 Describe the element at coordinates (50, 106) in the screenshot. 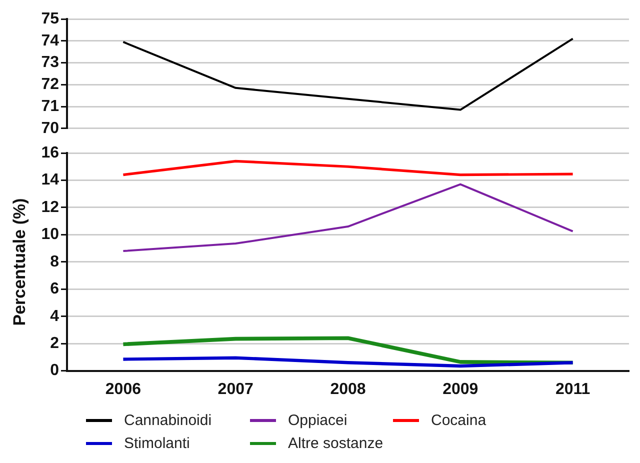

I see `y-tick-label: 71` at that location.